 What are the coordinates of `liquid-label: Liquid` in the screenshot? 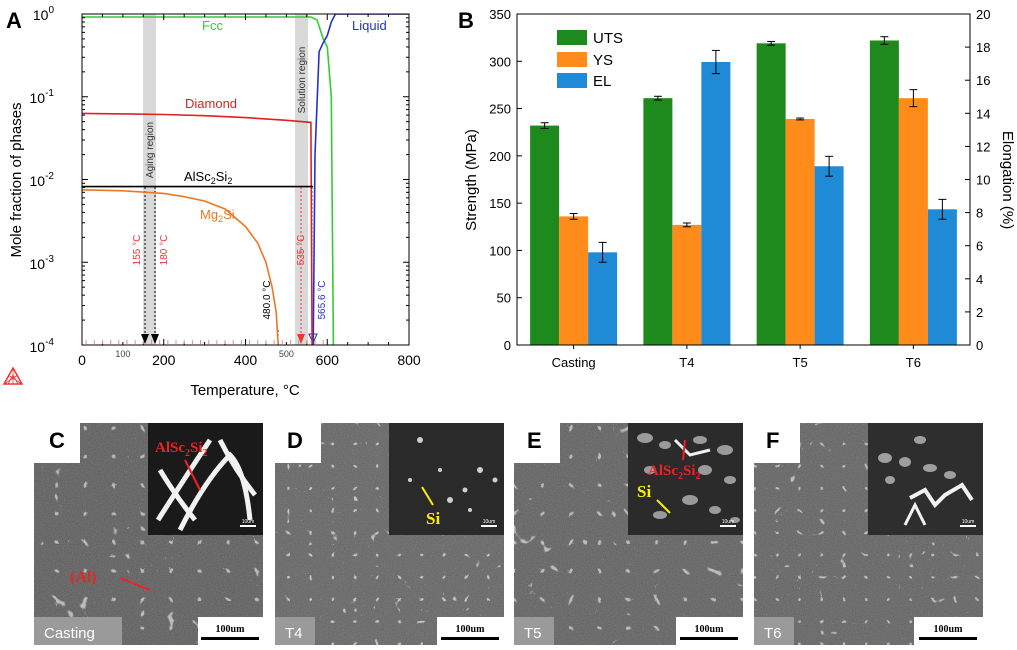 It's located at (369, 25).